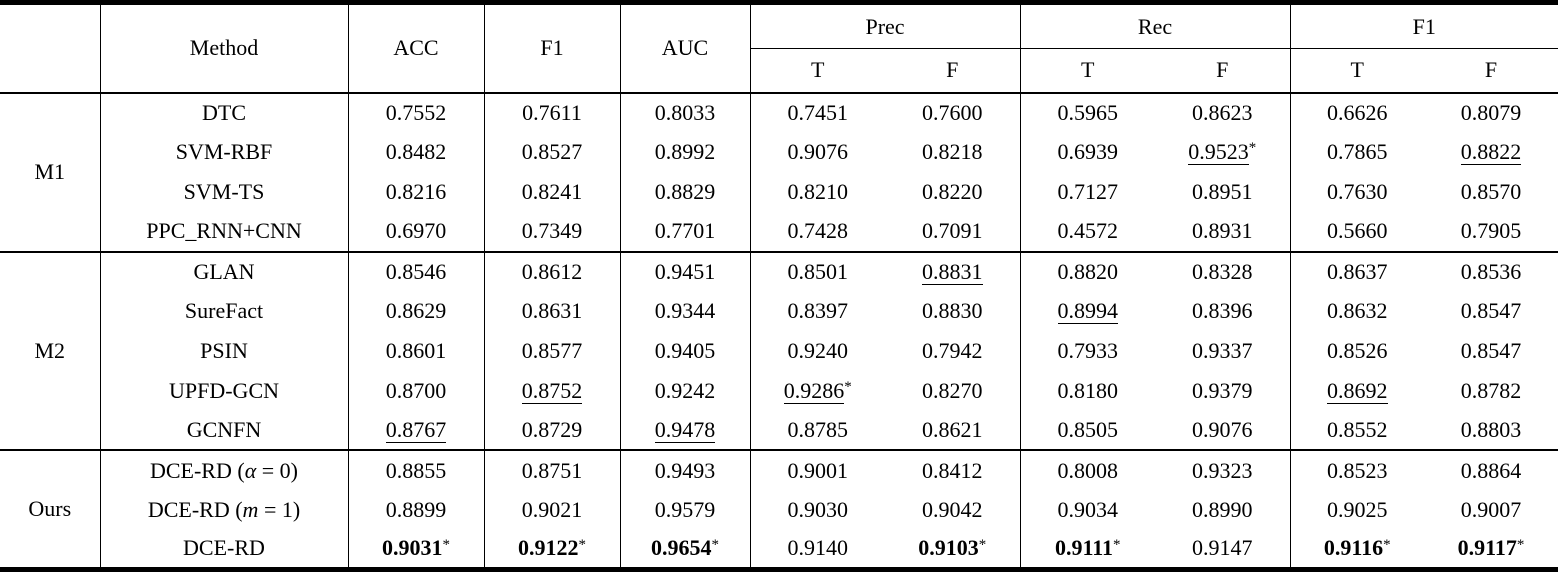 The height and width of the screenshot is (572, 1558). I want to click on metric-value: 0.9007, so click(1491, 509).